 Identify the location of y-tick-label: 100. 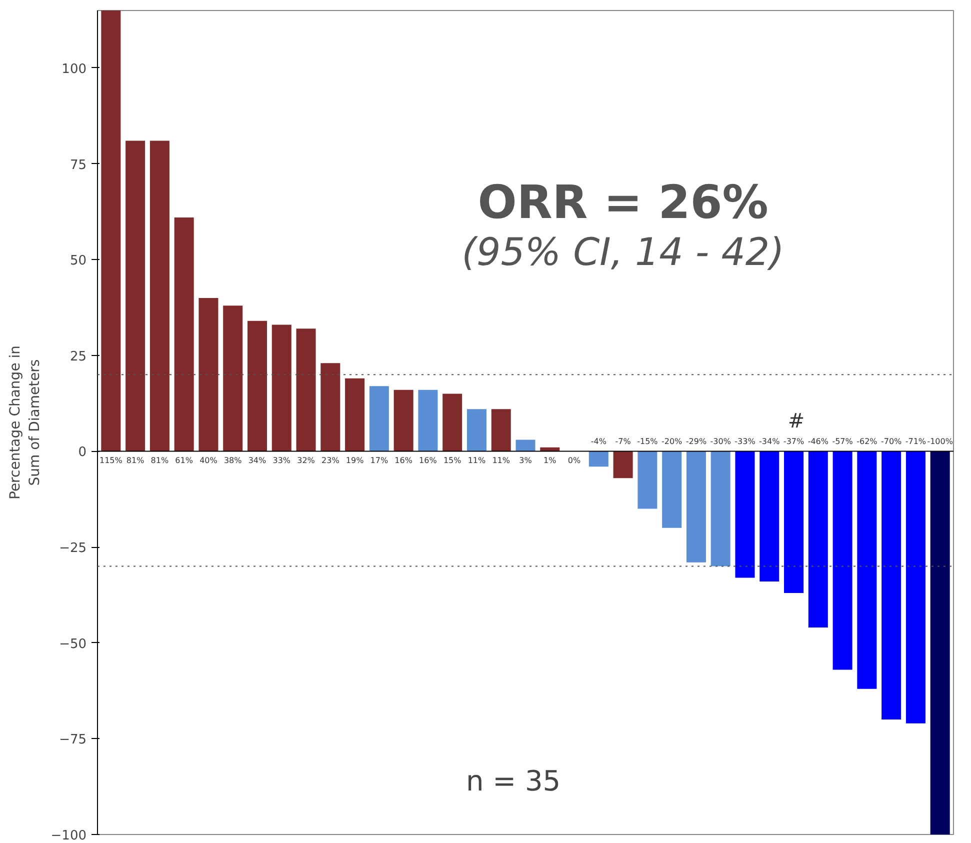
(74, 69).